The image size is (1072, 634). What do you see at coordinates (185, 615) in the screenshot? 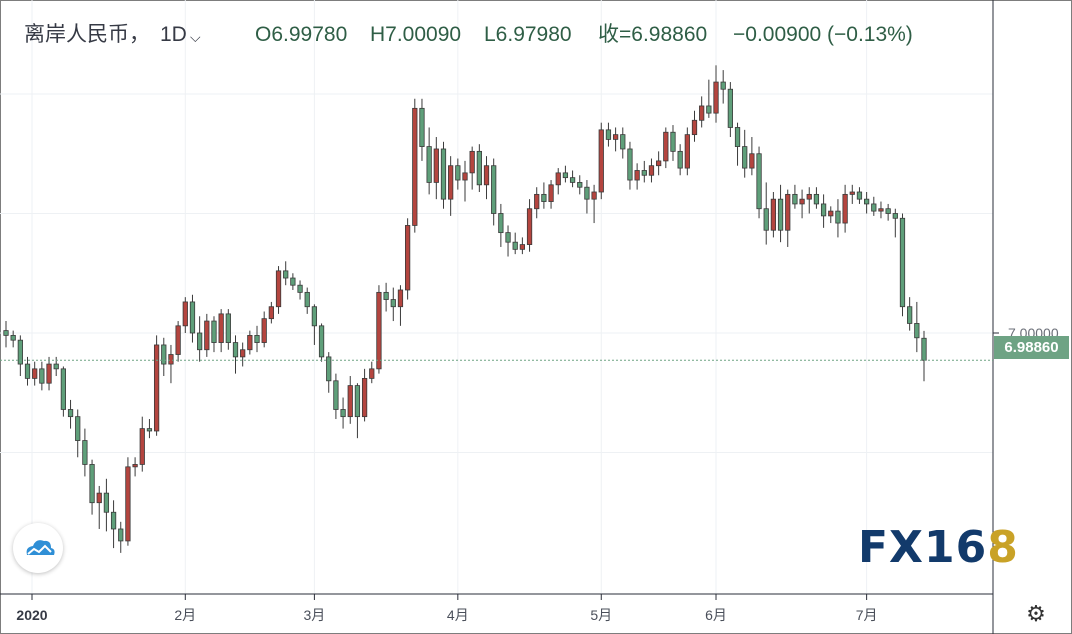
I see `time-tick-label: 2月` at bounding box center [185, 615].